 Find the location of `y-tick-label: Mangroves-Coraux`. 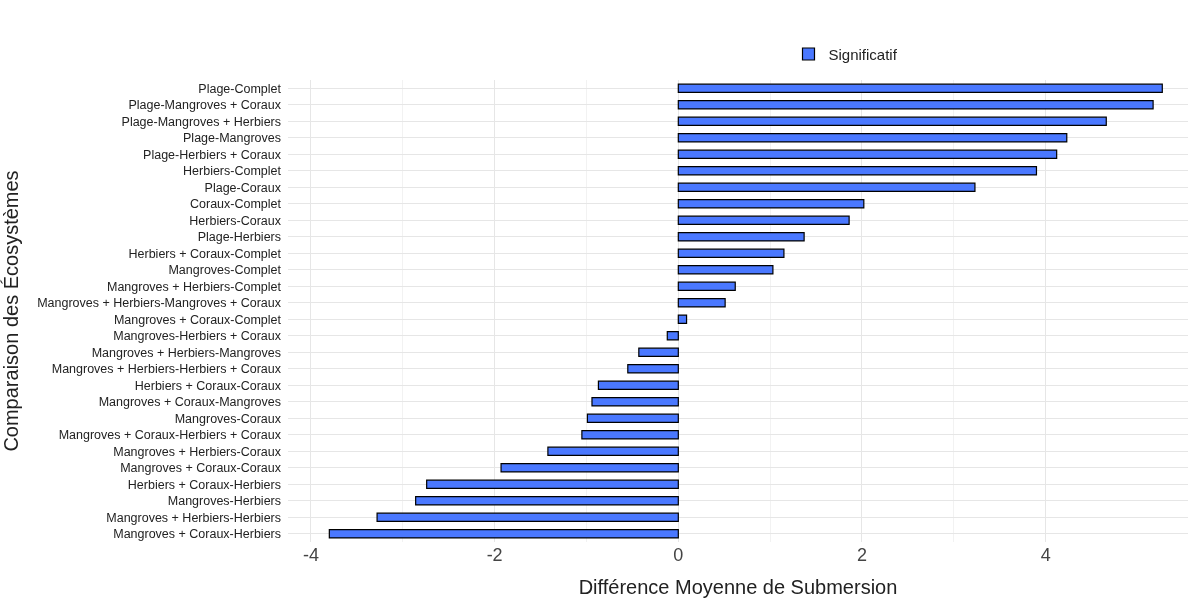

y-tick-label: Mangroves-Coraux is located at coordinates (228, 418).